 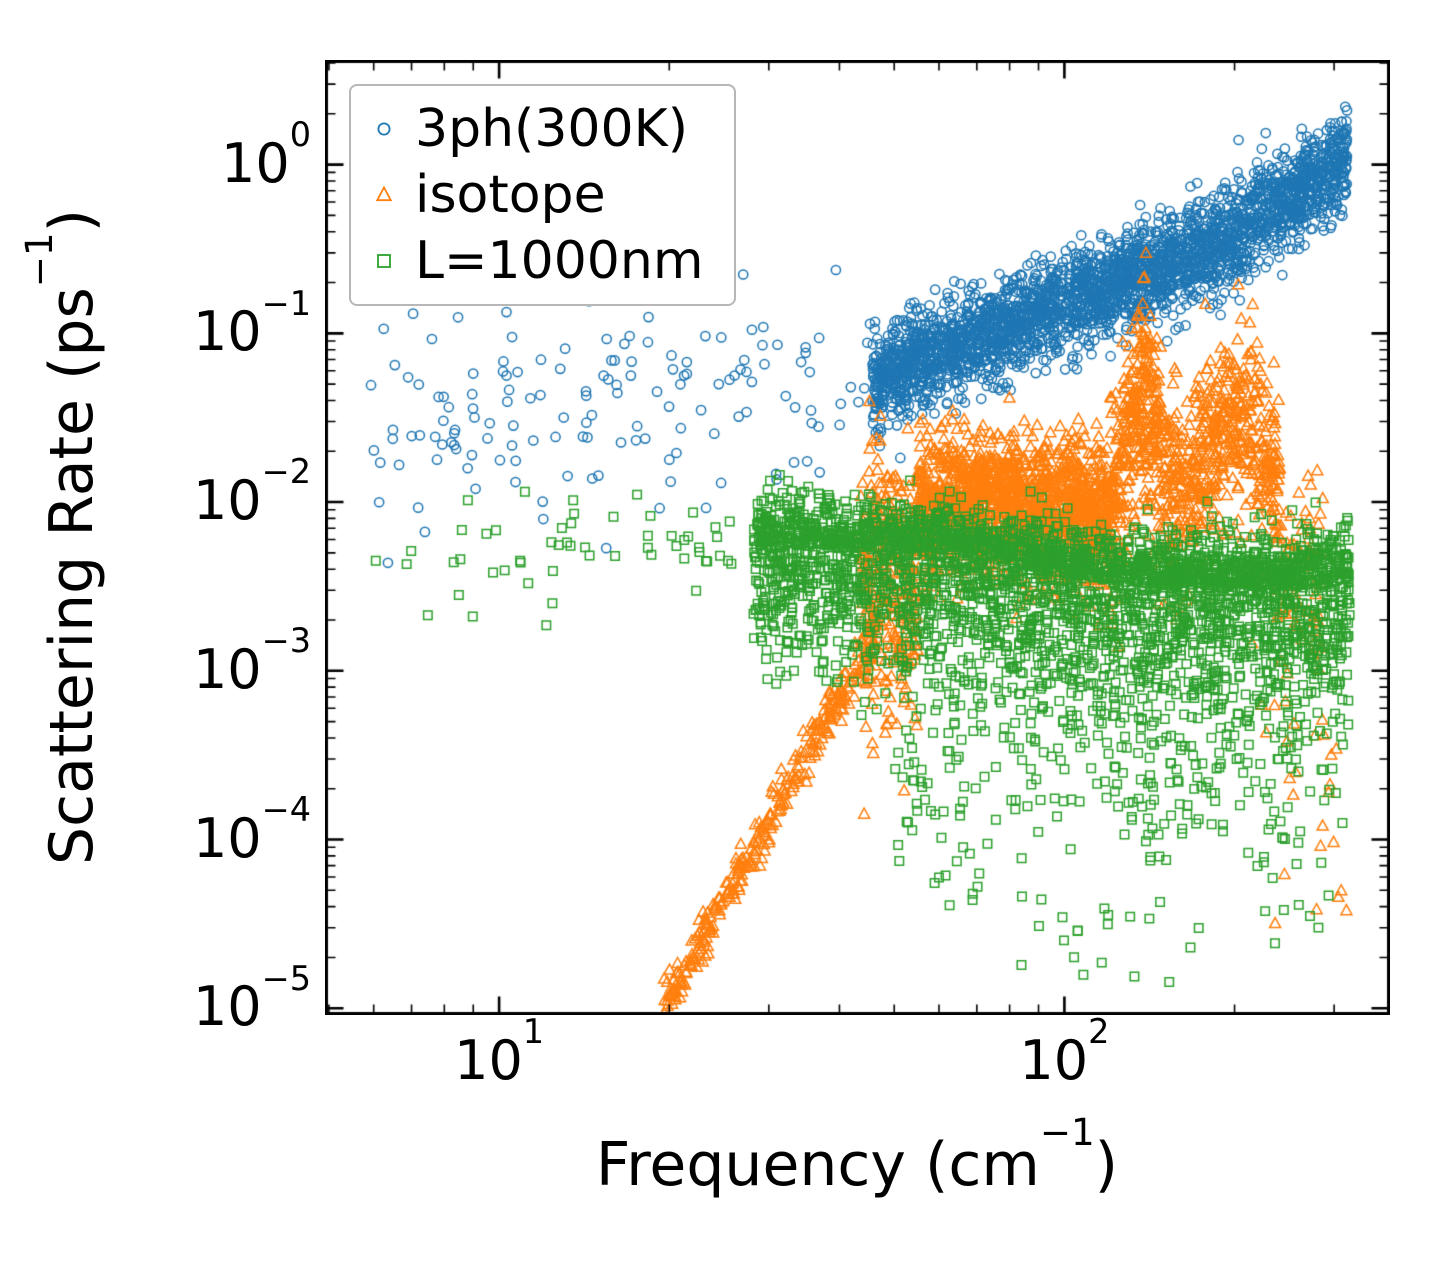 I want to click on y-axis-label-close: ), so click(x=72, y=221).